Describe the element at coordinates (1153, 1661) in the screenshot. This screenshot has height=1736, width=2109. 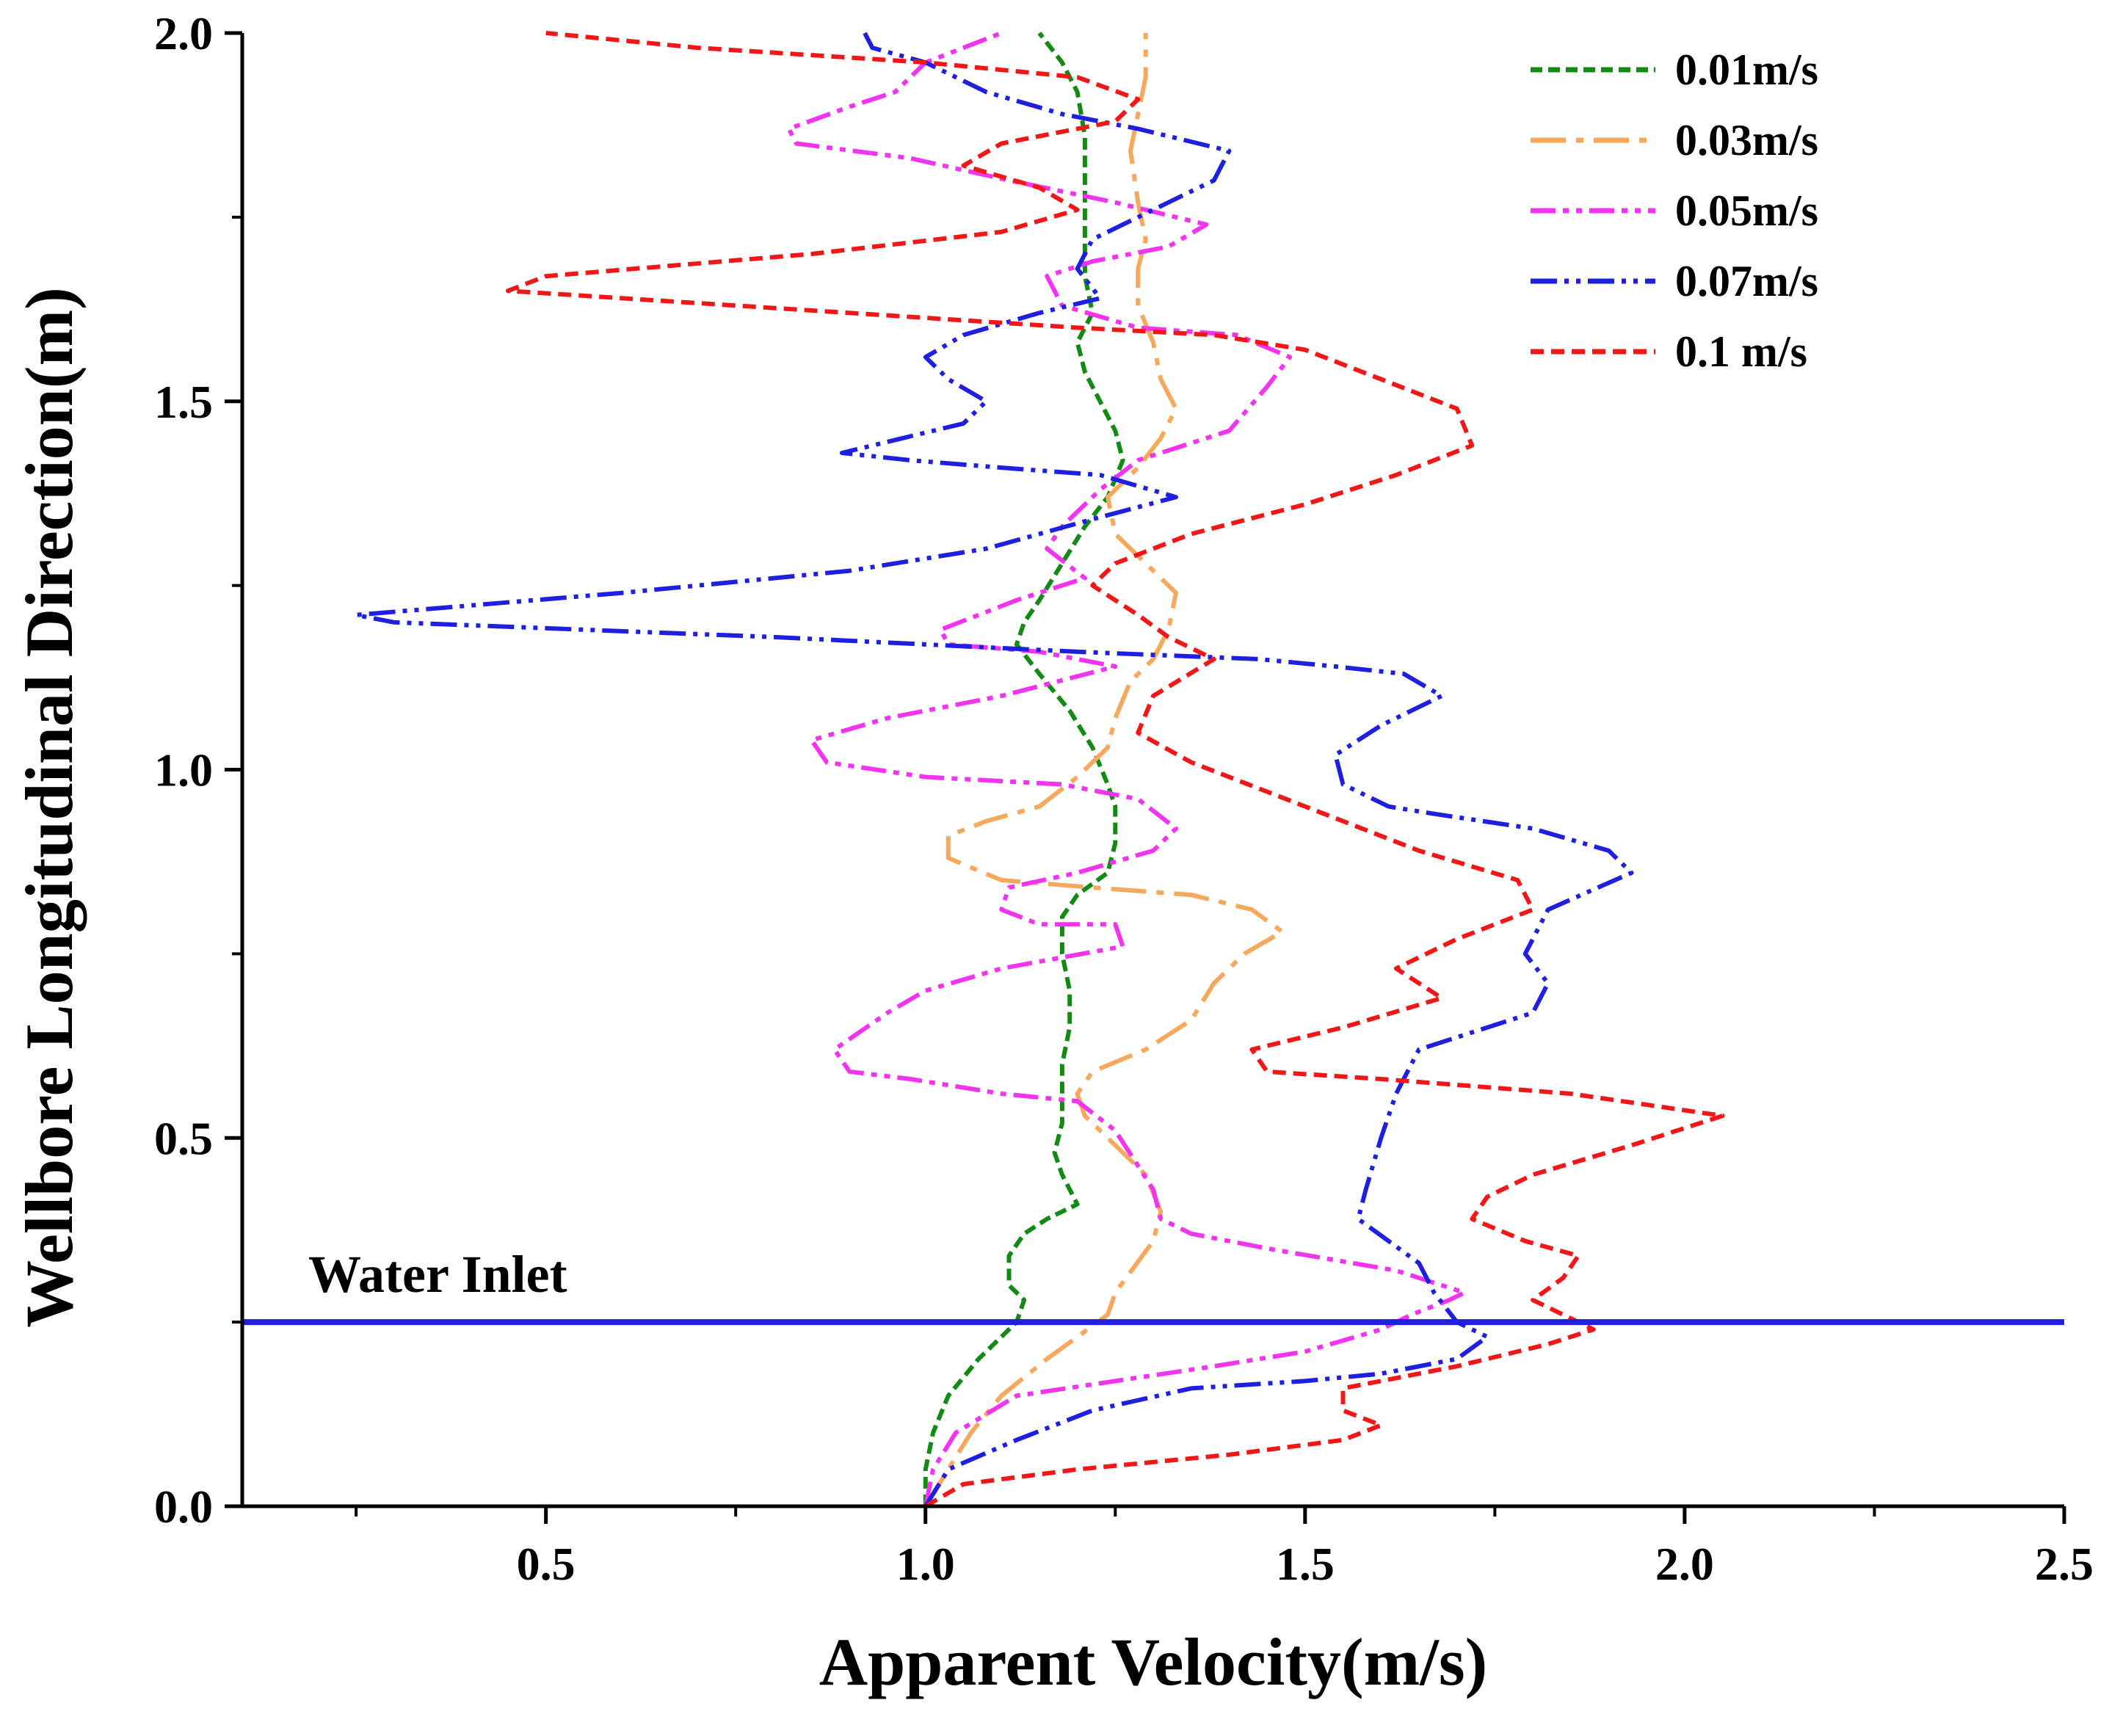
I see `x-axis-title: Apparent Velocity(m/s)` at that location.